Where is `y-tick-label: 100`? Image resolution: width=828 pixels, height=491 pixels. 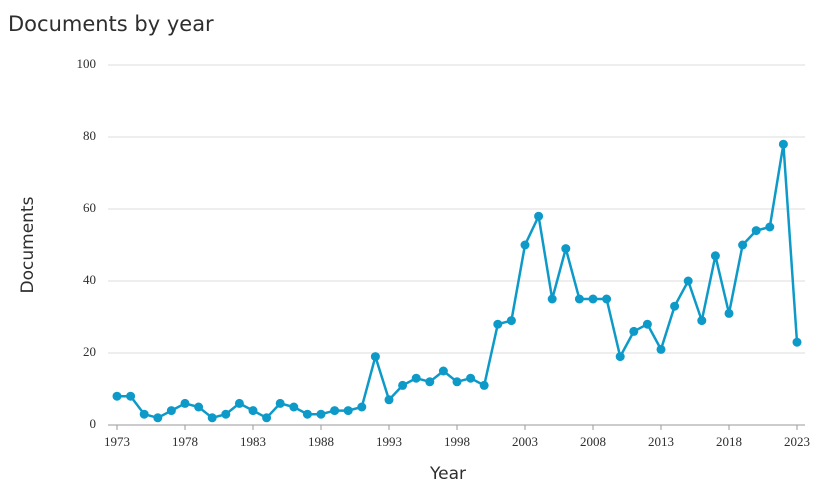 y-tick-label: 100 is located at coordinates (87, 63).